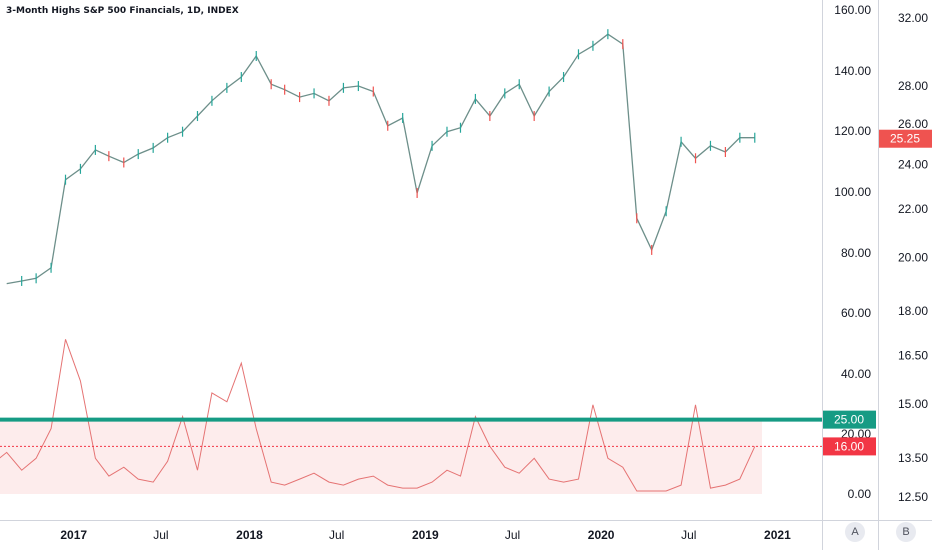 Image resolution: width=932 pixels, height=550 pixels. I want to click on left-axis-tick-label: 40.00, so click(856, 374).